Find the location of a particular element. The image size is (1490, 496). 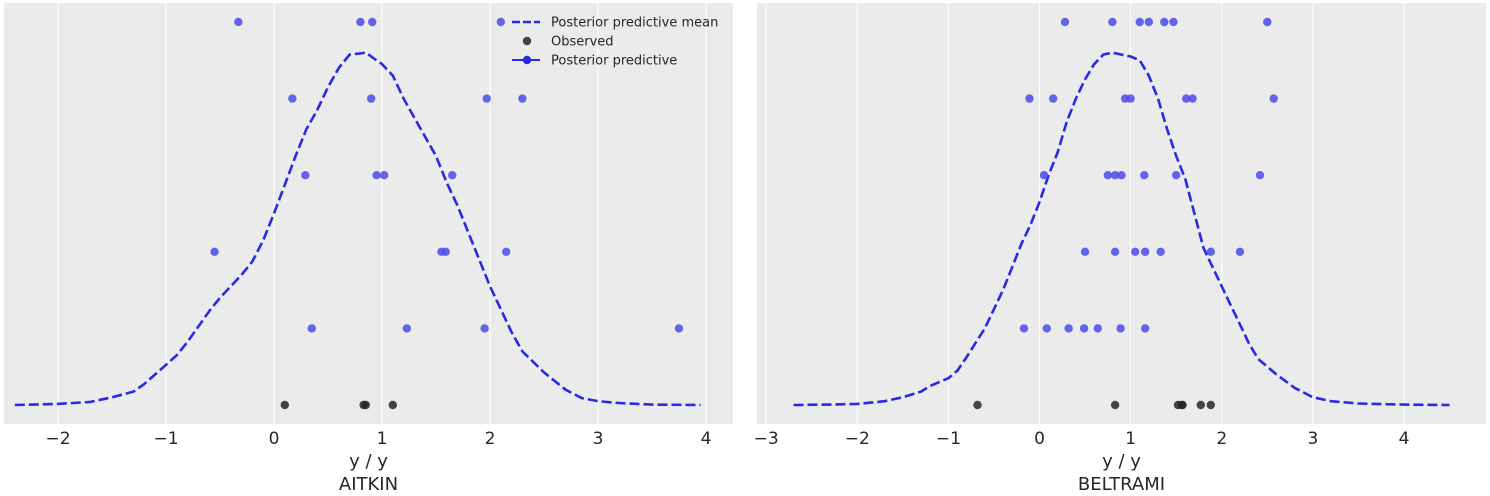

panel-title: AITKIN is located at coordinates (368, 484).